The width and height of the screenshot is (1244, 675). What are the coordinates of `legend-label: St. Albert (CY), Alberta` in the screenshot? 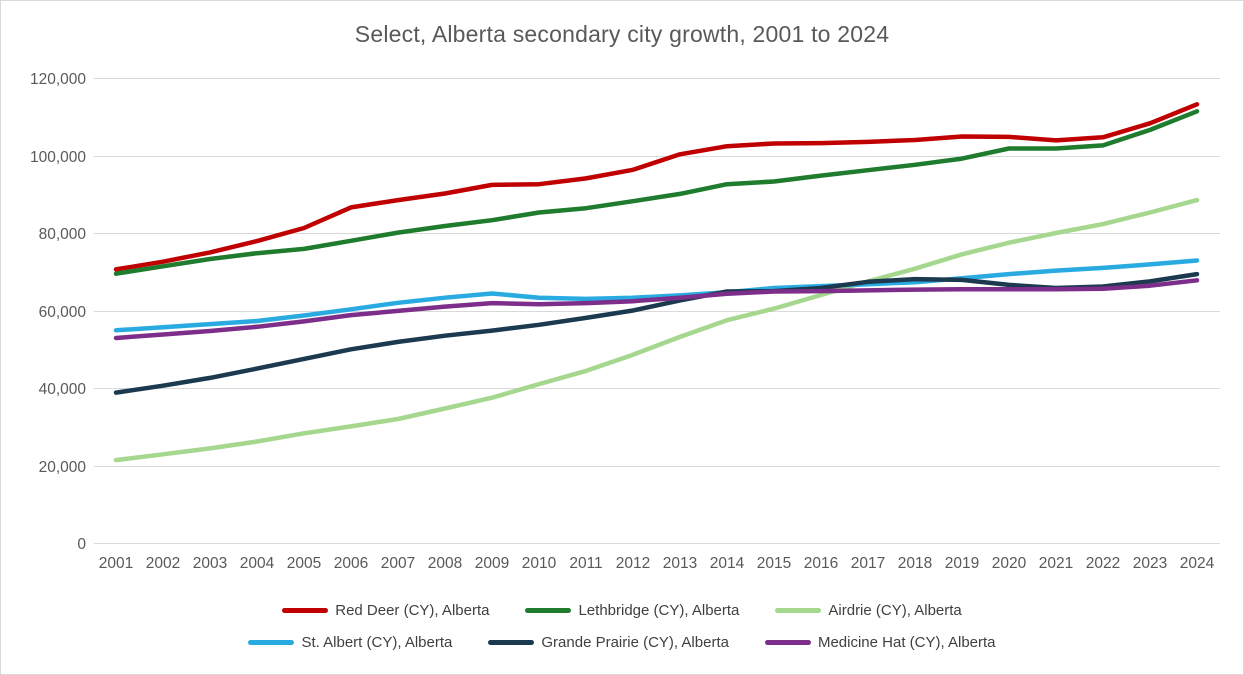 It's located at (377, 642).